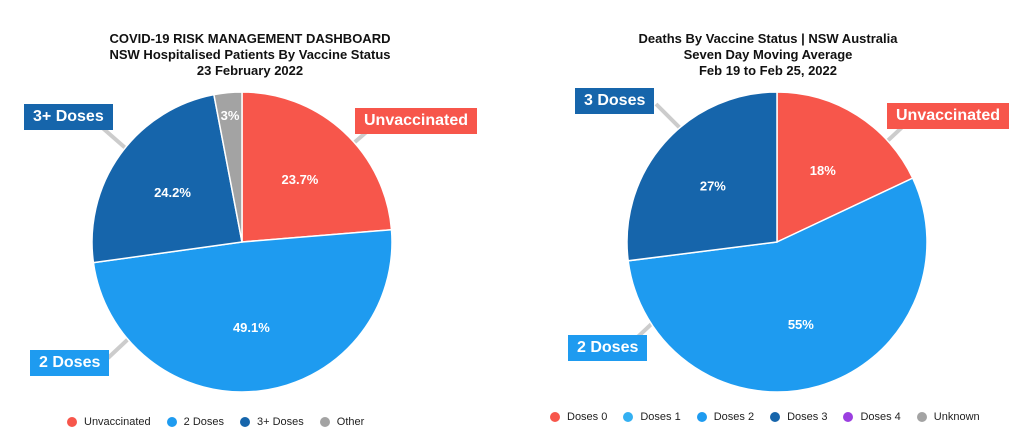 Image resolution: width=1024 pixels, height=439 pixels. I want to click on slice-label-doses-2: 55%, so click(801, 324).